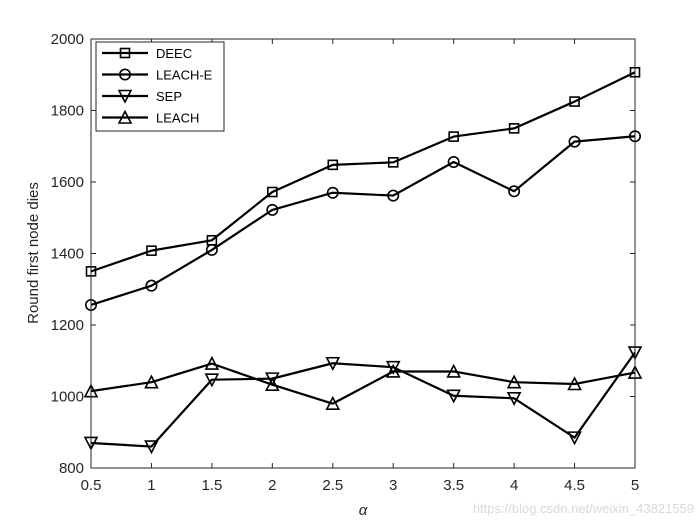  I want to click on legend-entry: DEEC, so click(147, 53).